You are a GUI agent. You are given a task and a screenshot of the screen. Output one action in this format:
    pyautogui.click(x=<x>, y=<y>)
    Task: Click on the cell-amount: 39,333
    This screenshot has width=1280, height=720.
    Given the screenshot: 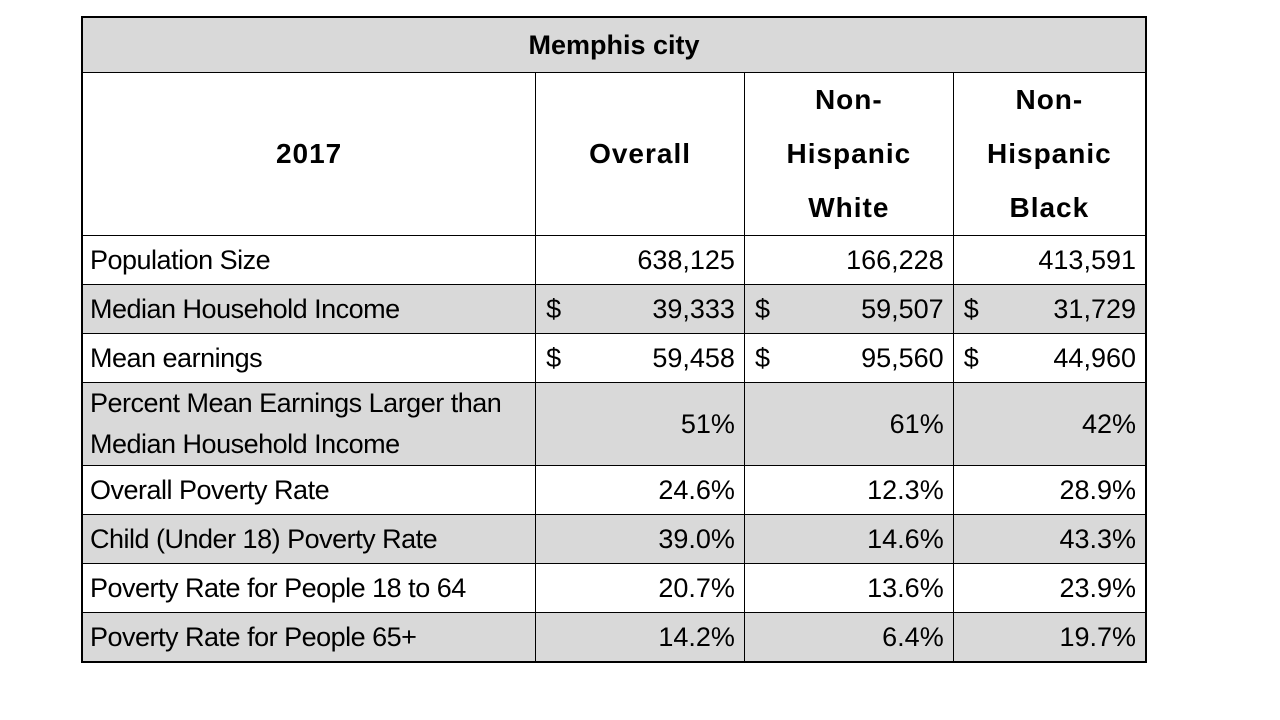 What is the action you would take?
    pyautogui.click(x=693, y=308)
    